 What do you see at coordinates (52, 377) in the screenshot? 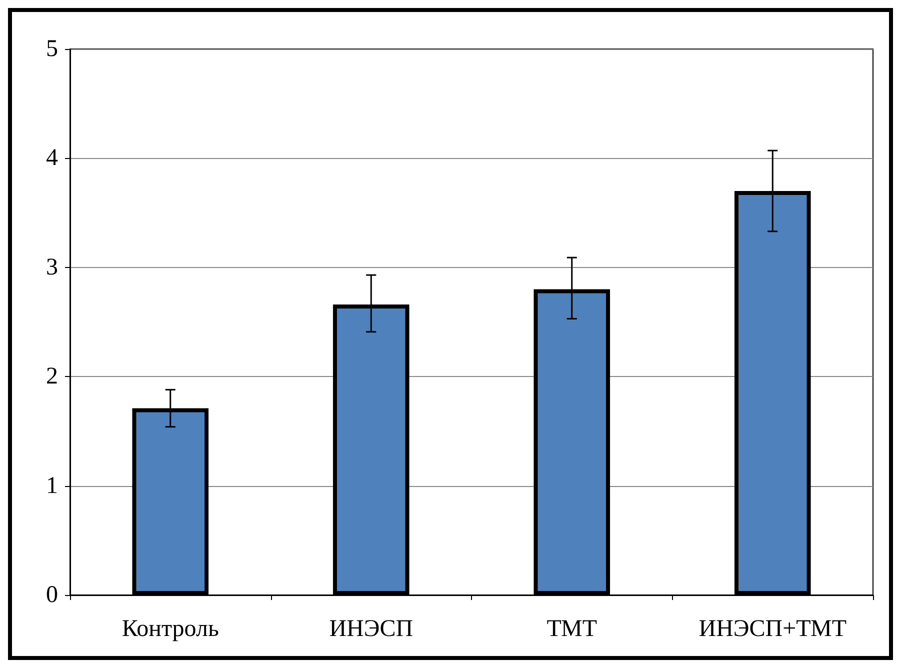
I see `y-tick-label: 2` at bounding box center [52, 377].